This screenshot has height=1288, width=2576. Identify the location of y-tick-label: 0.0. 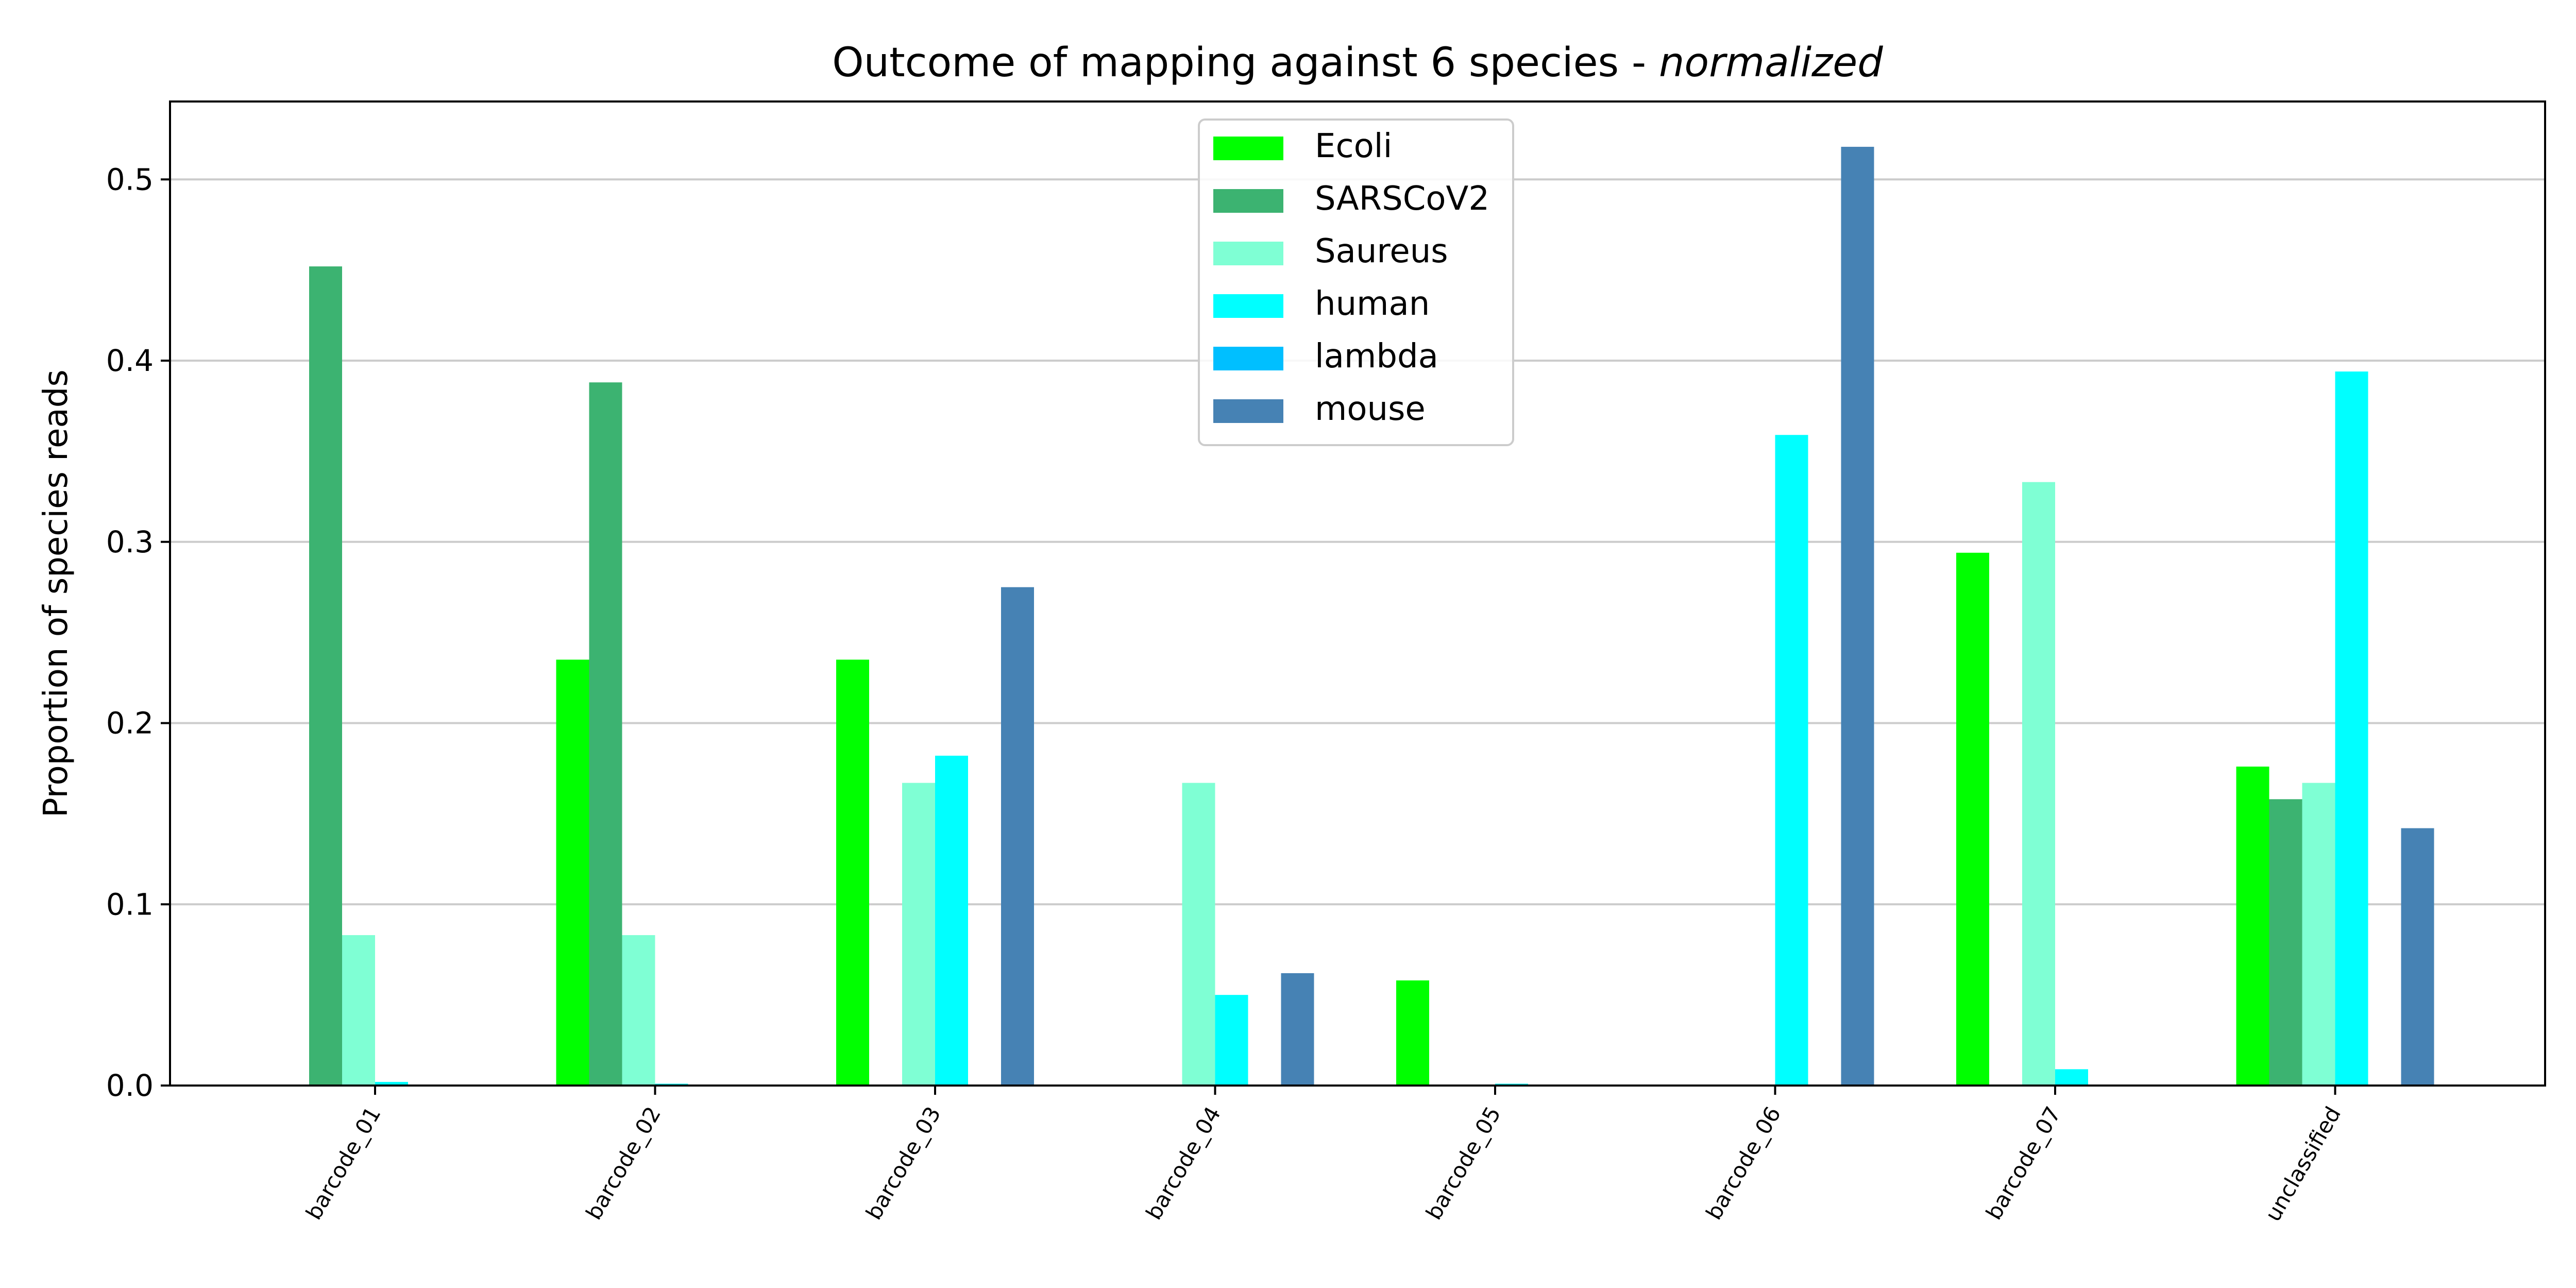
(130, 1085).